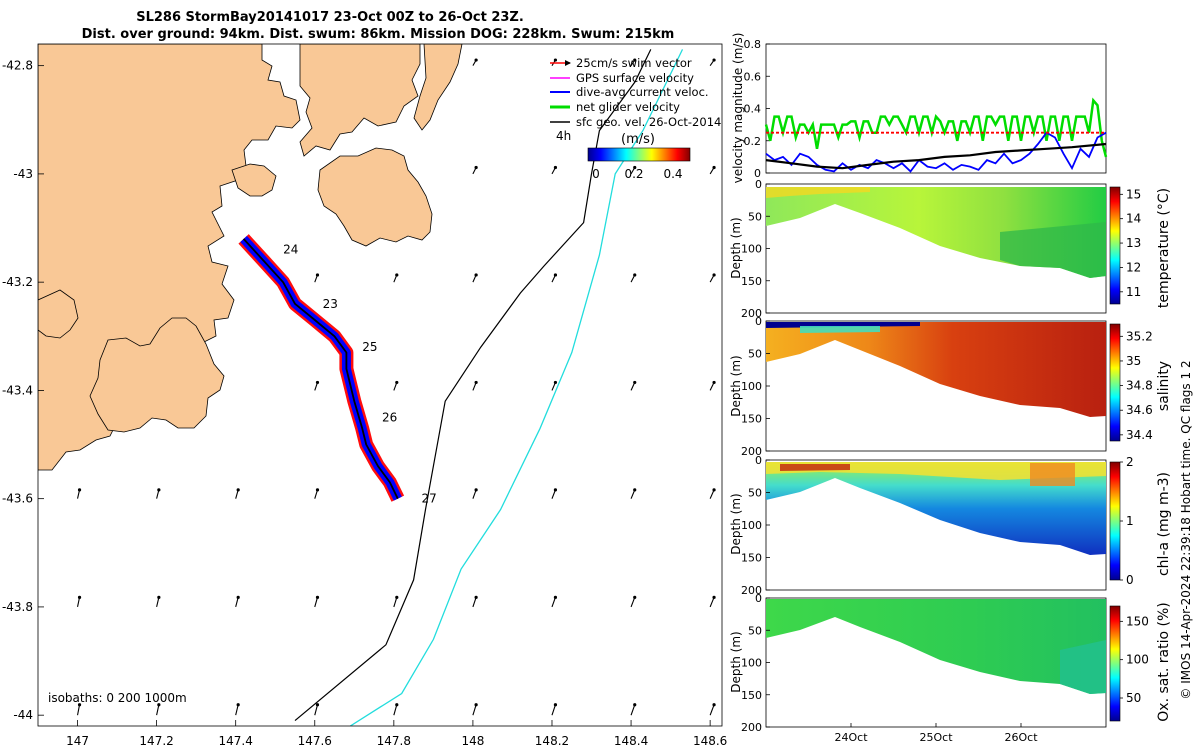 The image size is (1200, 750). I want to click on legend-scale-label: 4h, so click(563, 136).